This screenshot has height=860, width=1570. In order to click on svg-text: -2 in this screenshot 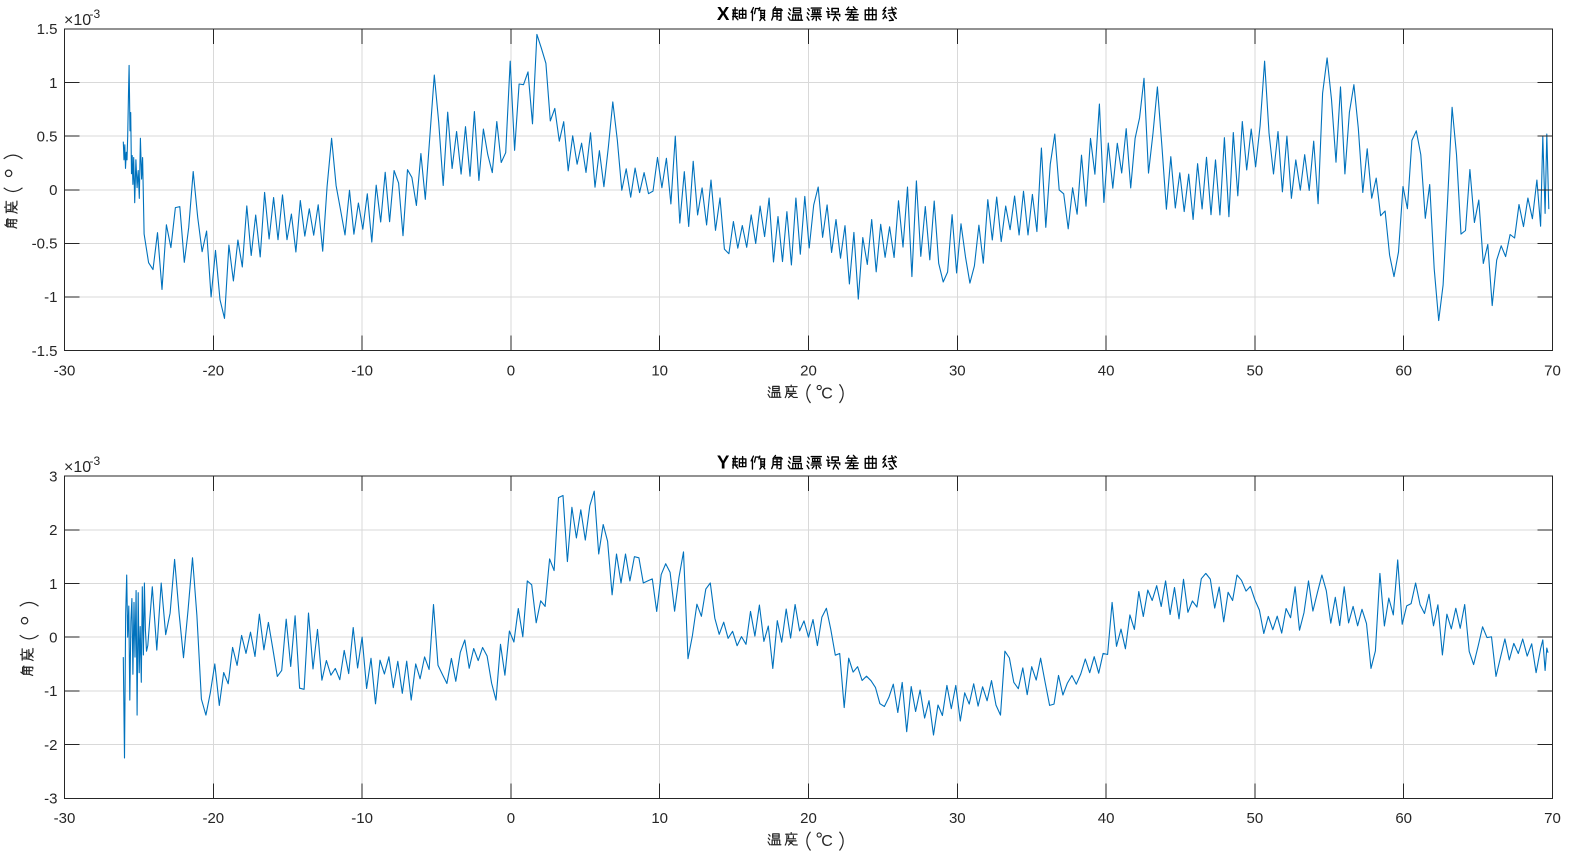, I will do `click(50, 745)`.